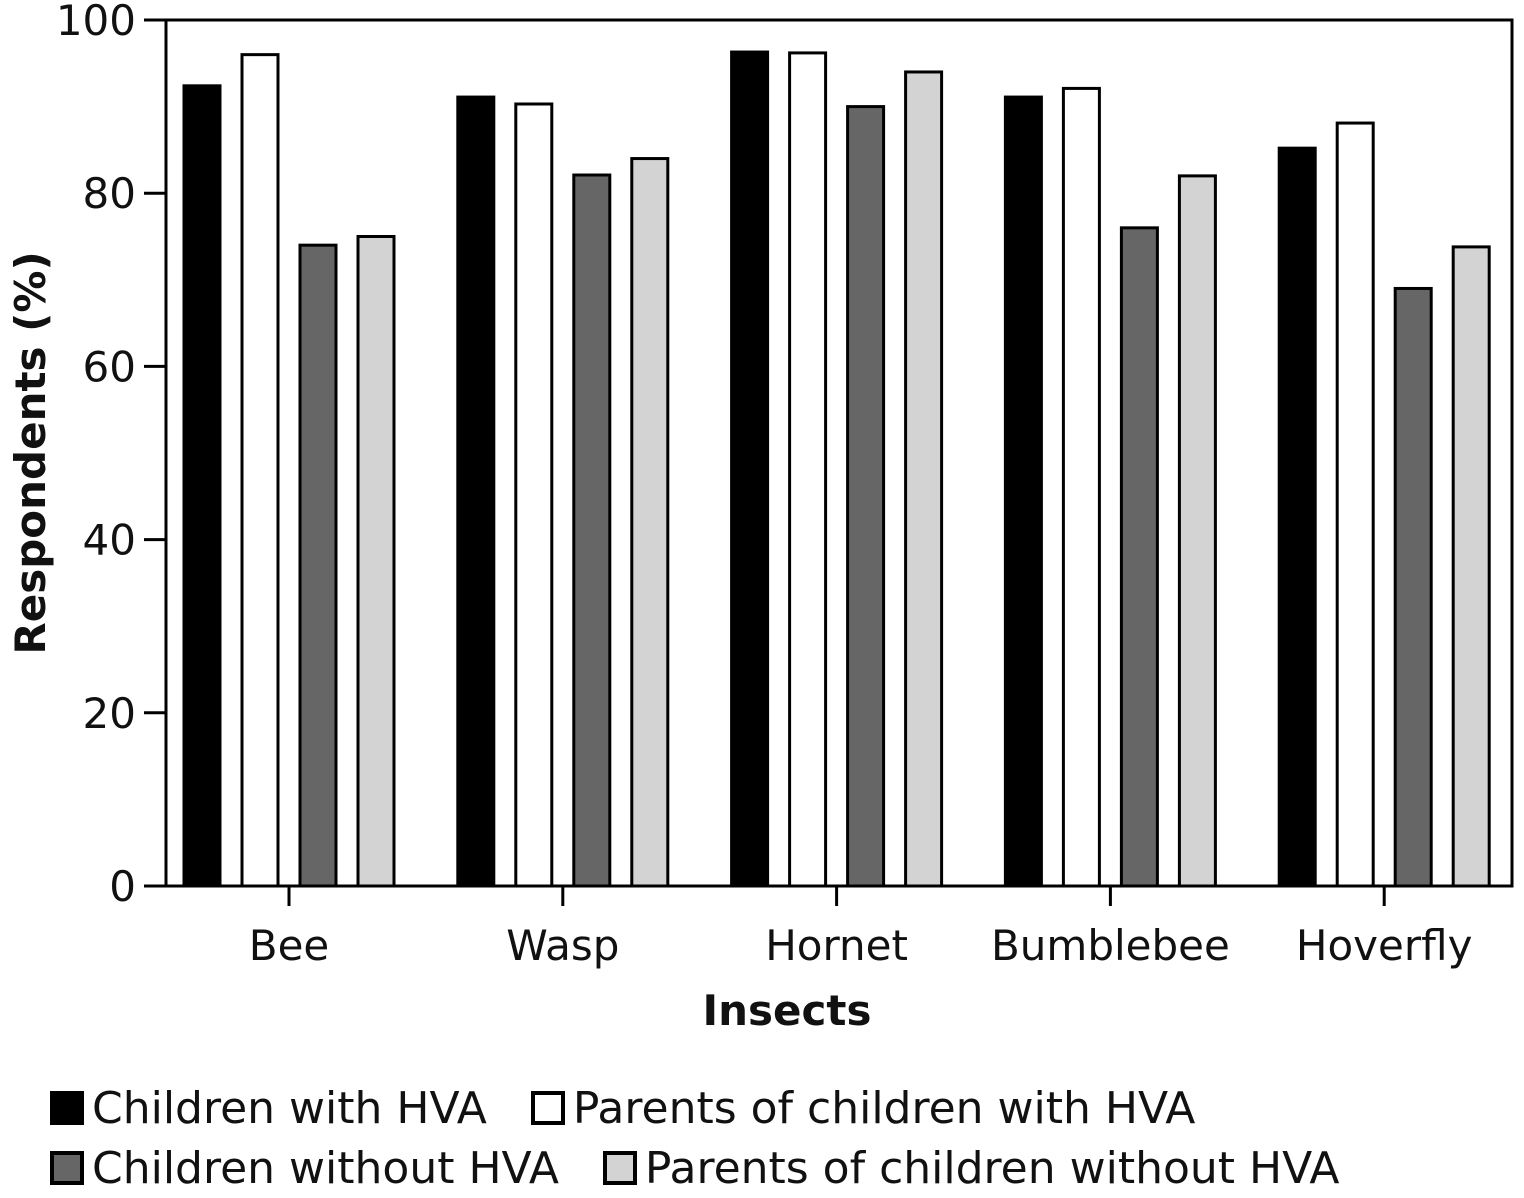 Image resolution: width=1524 pixels, height=1198 pixels. What do you see at coordinates (1384, 945) in the screenshot?
I see `x-tick-label: Hoverfly` at bounding box center [1384, 945].